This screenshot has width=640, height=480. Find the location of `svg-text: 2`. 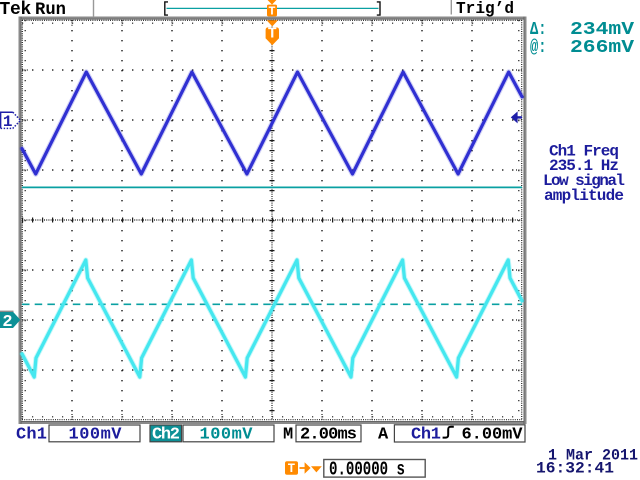

svg-text: 2 is located at coordinates (7, 322).